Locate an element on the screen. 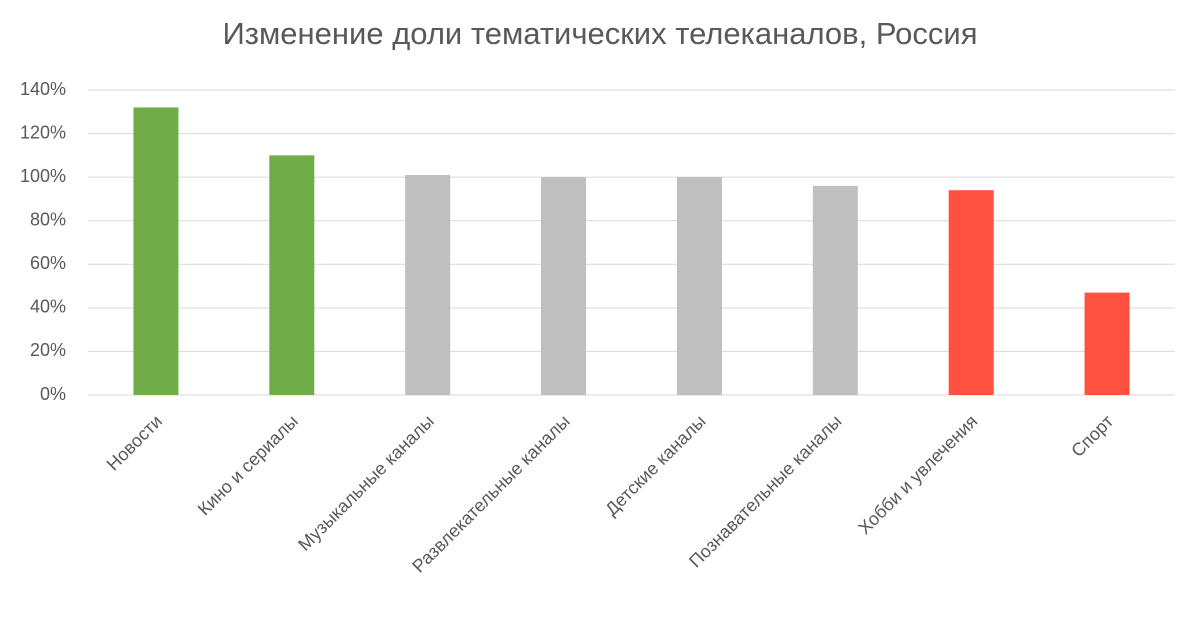 The image size is (1200, 630). x-tick-label: Кино и сериалы is located at coordinates (248, 465).